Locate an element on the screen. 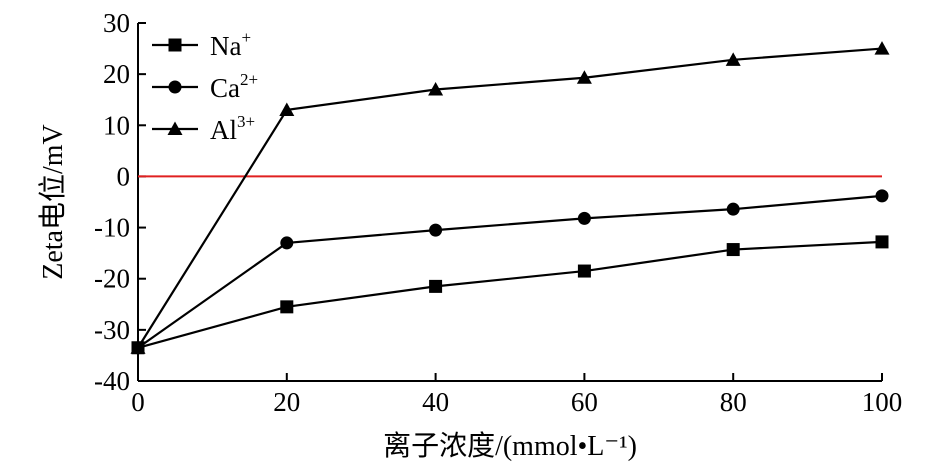  y-tick-label: 20 is located at coordinates (116, 74).